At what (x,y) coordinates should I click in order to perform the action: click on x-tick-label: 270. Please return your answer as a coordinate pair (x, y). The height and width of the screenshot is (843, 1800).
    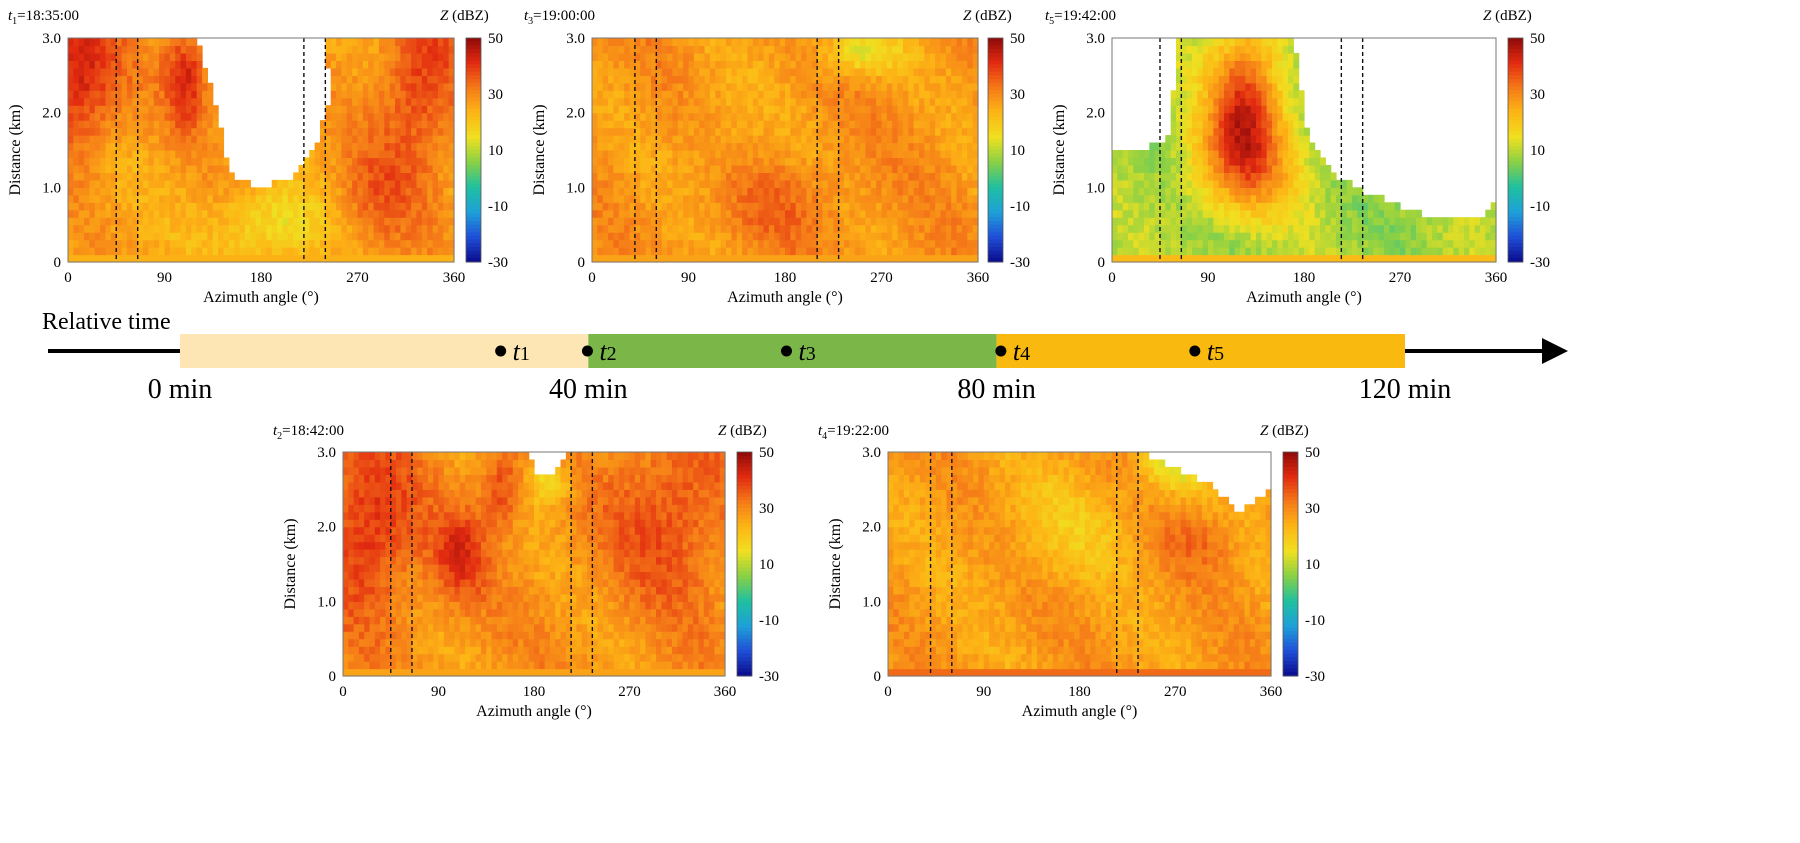
    Looking at the image, I should click on (357, 278).